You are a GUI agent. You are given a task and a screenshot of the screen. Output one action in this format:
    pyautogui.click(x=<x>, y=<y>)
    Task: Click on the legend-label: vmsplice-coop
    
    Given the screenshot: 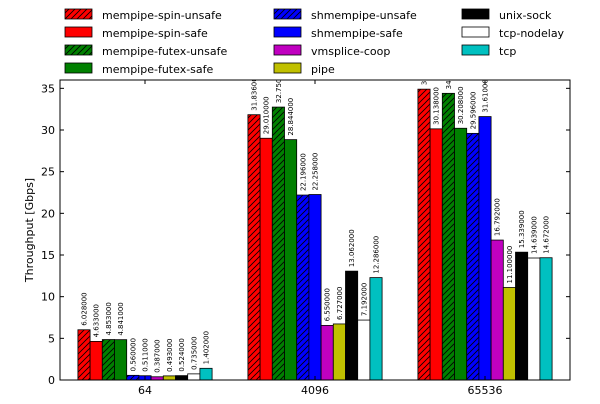 What is the action you would take?
    pyautogui.click(x=350, y=51)
    